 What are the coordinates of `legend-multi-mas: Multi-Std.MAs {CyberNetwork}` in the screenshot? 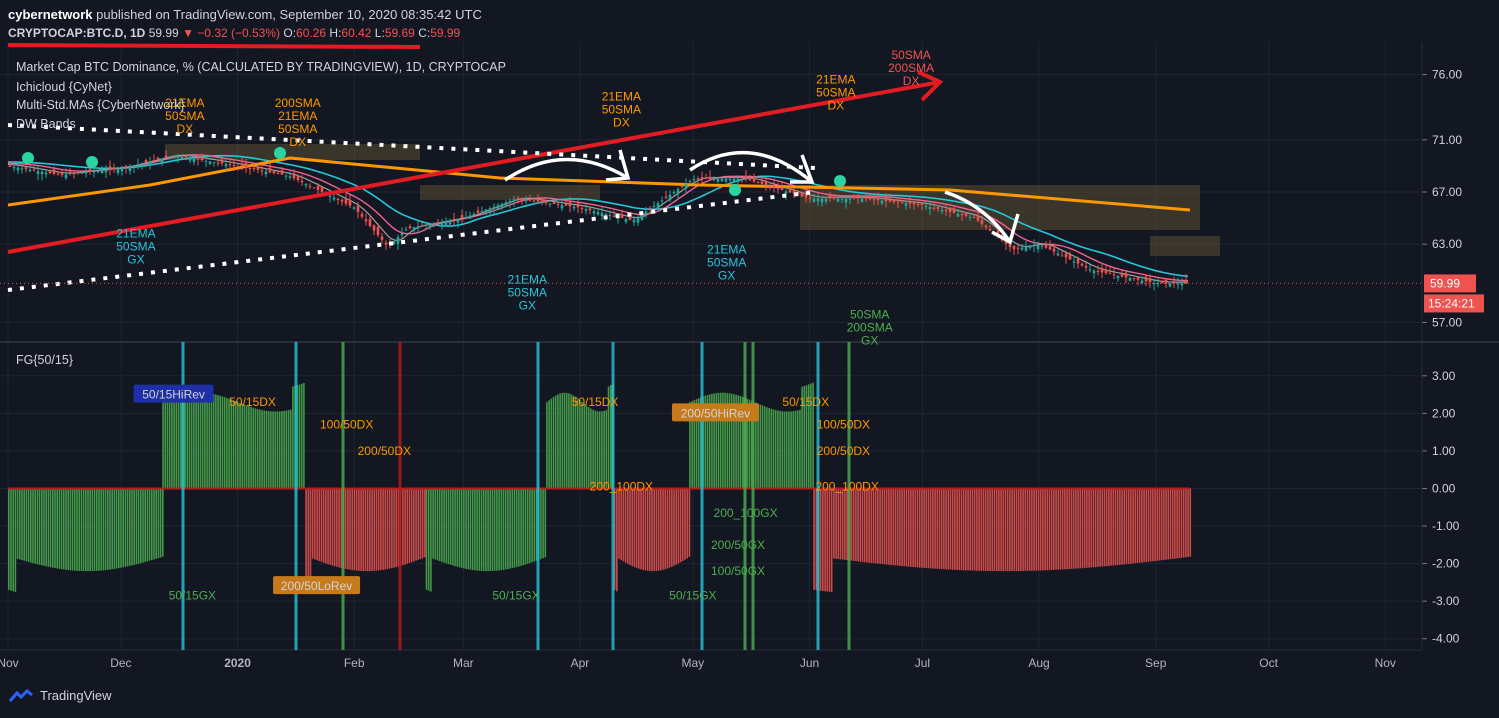 It's located at (100, 105).